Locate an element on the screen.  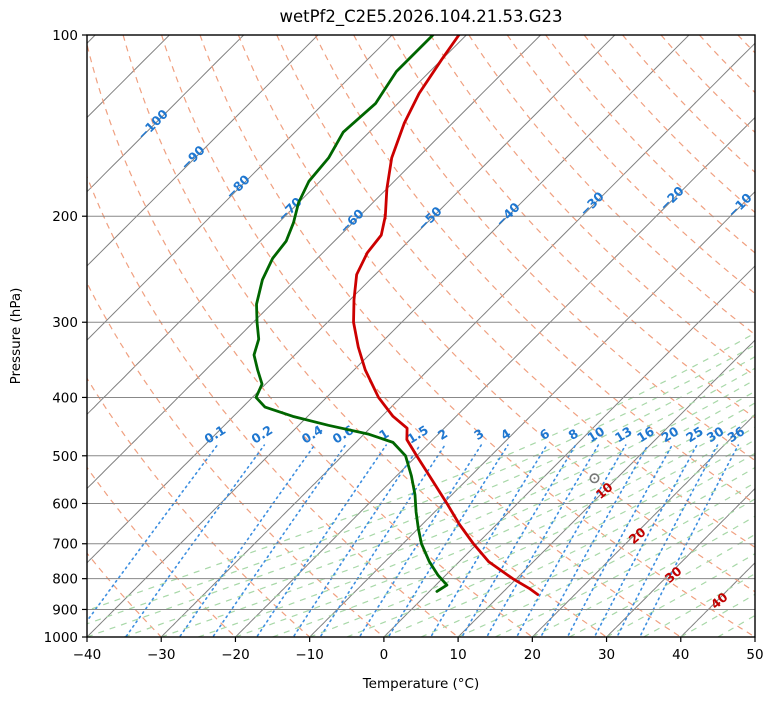
y-tick-label: 700 is located at coordinates (65, 545).